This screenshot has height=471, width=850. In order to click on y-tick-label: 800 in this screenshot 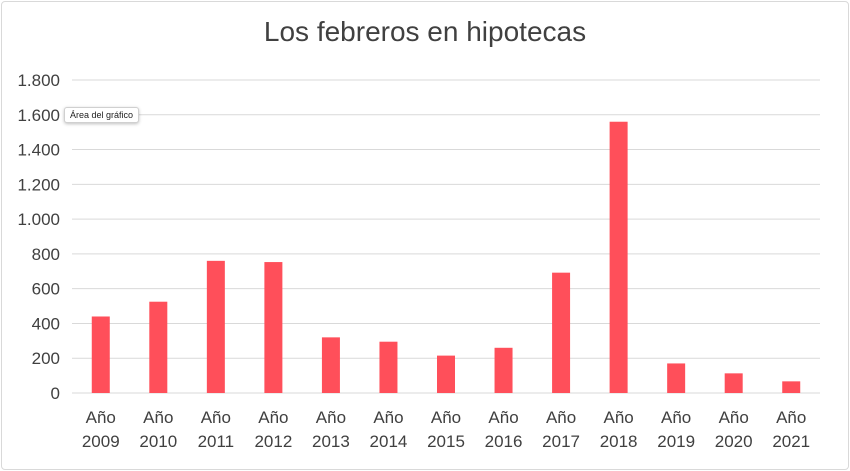, I will do `click(46, 254)`.